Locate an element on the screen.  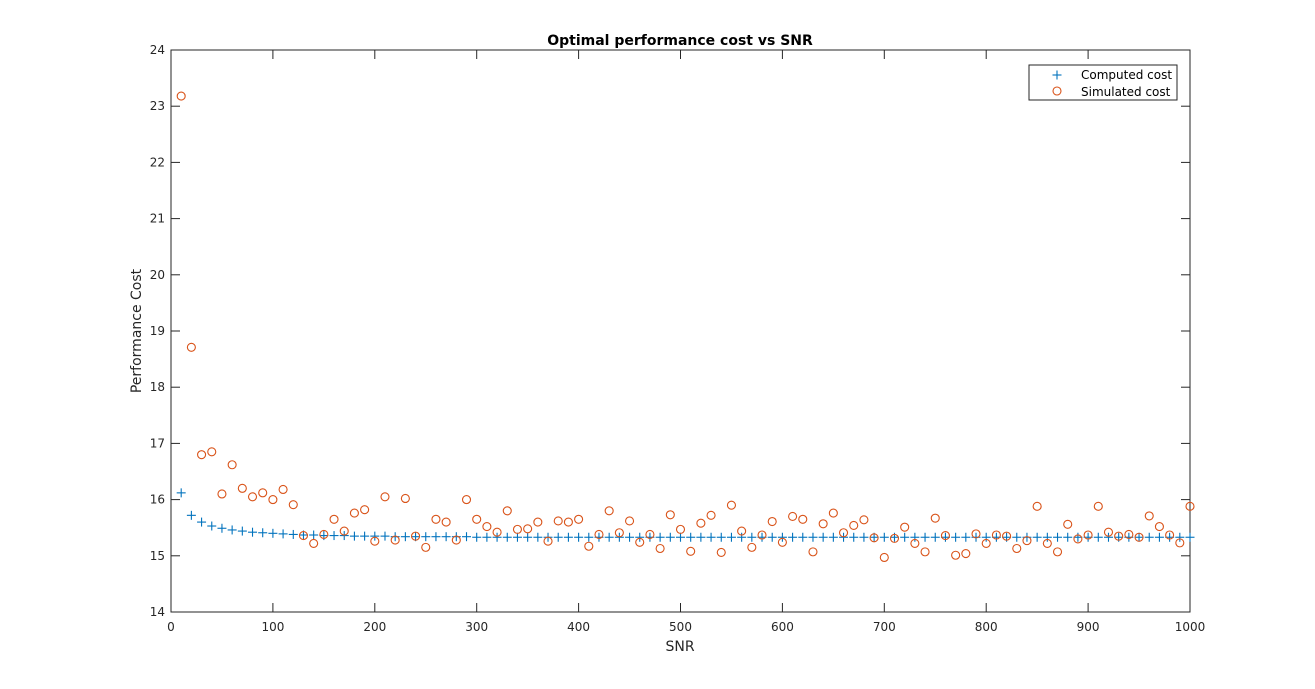
legend-plus-marker is located at coordinates (1057, 75).